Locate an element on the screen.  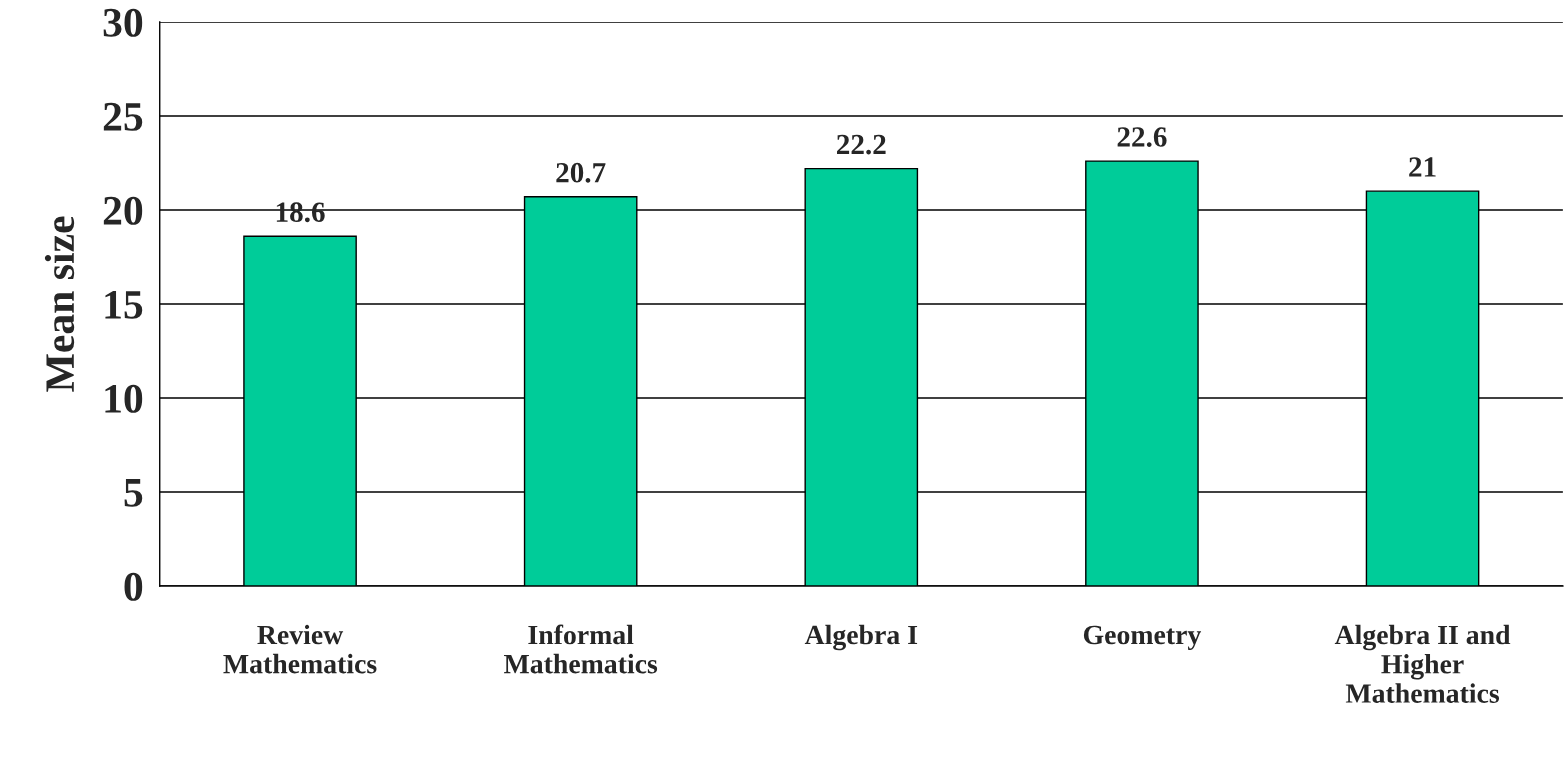
data-label: 20.7 is located at coordinates (581, 172).